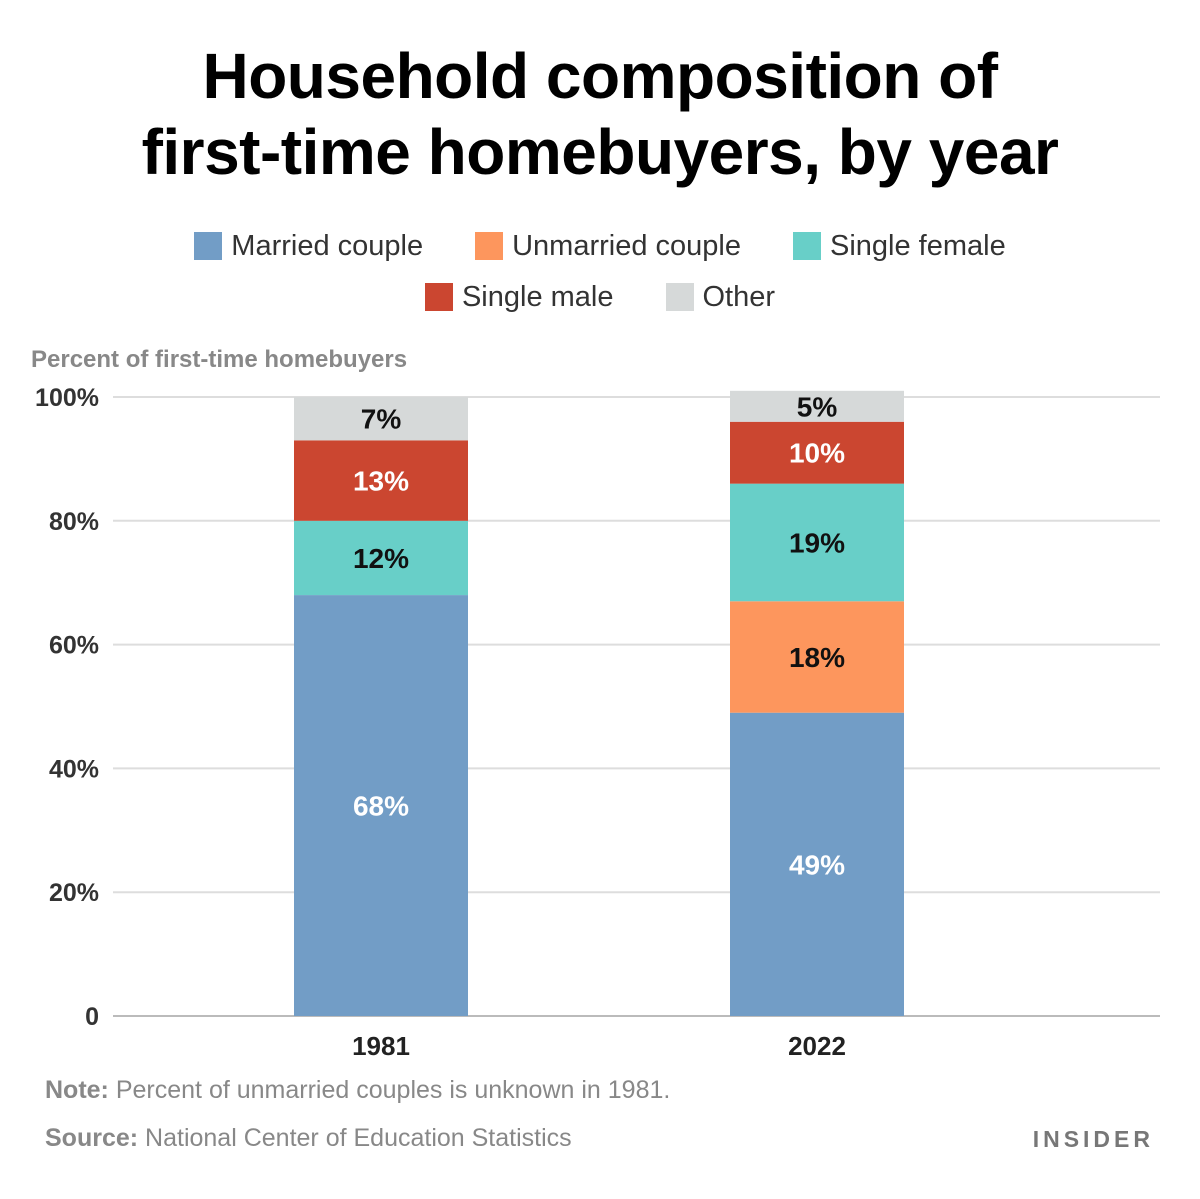 Image resolution: width=1200 pixels, height=1199 pixels. What do you see at coordinates (74, 893) in the screenshot?
I see `y-tick-label-20: 20%` at bounding box center [74, 893].